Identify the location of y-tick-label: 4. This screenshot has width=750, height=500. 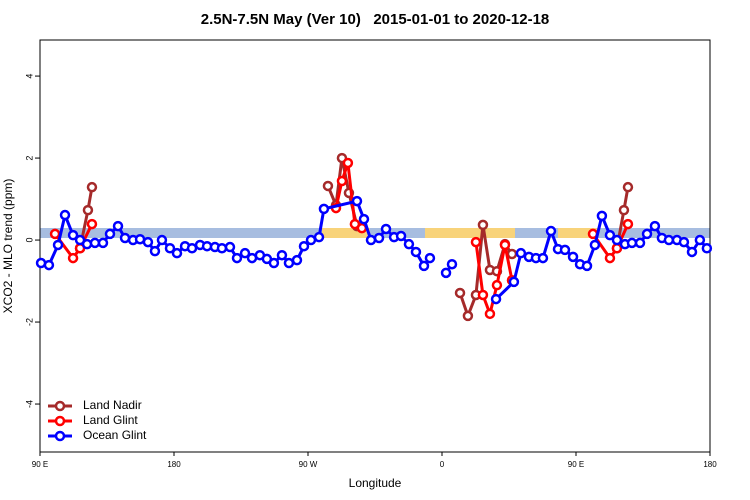
(29, 76).